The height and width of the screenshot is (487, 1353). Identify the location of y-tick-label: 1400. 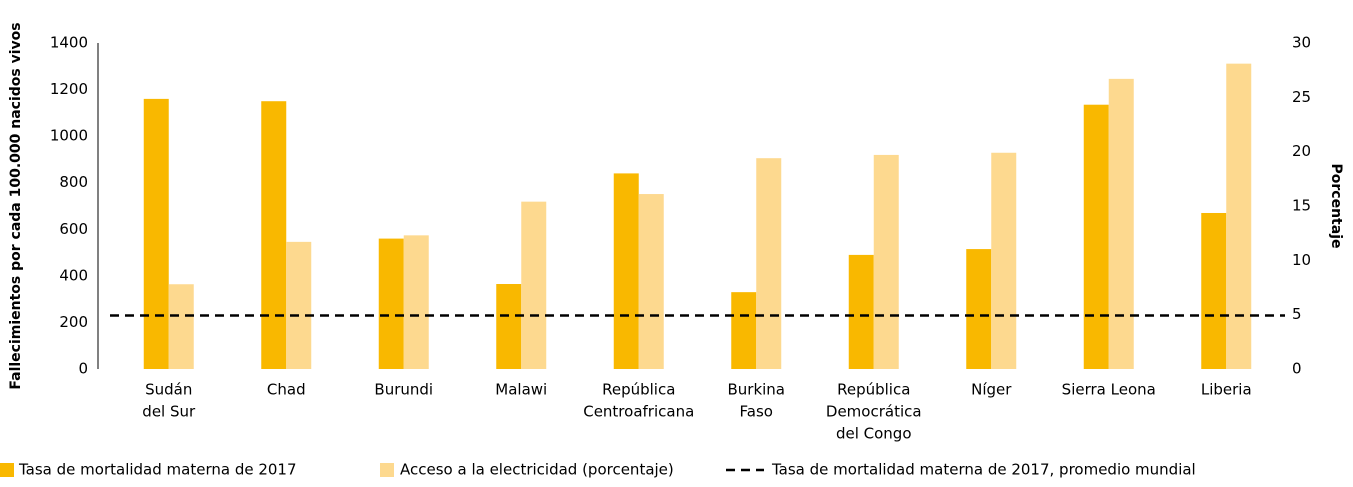
(69, 43).